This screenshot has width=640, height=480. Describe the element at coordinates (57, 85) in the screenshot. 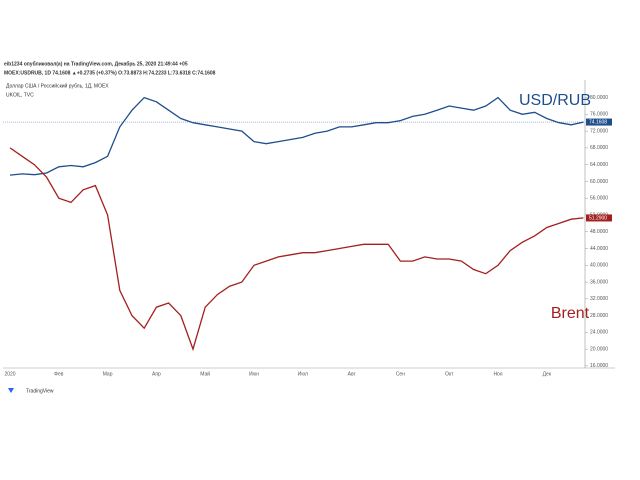

I see `symbol: Доллар США / Российский рубль, 1Д, MOEX` at that location.